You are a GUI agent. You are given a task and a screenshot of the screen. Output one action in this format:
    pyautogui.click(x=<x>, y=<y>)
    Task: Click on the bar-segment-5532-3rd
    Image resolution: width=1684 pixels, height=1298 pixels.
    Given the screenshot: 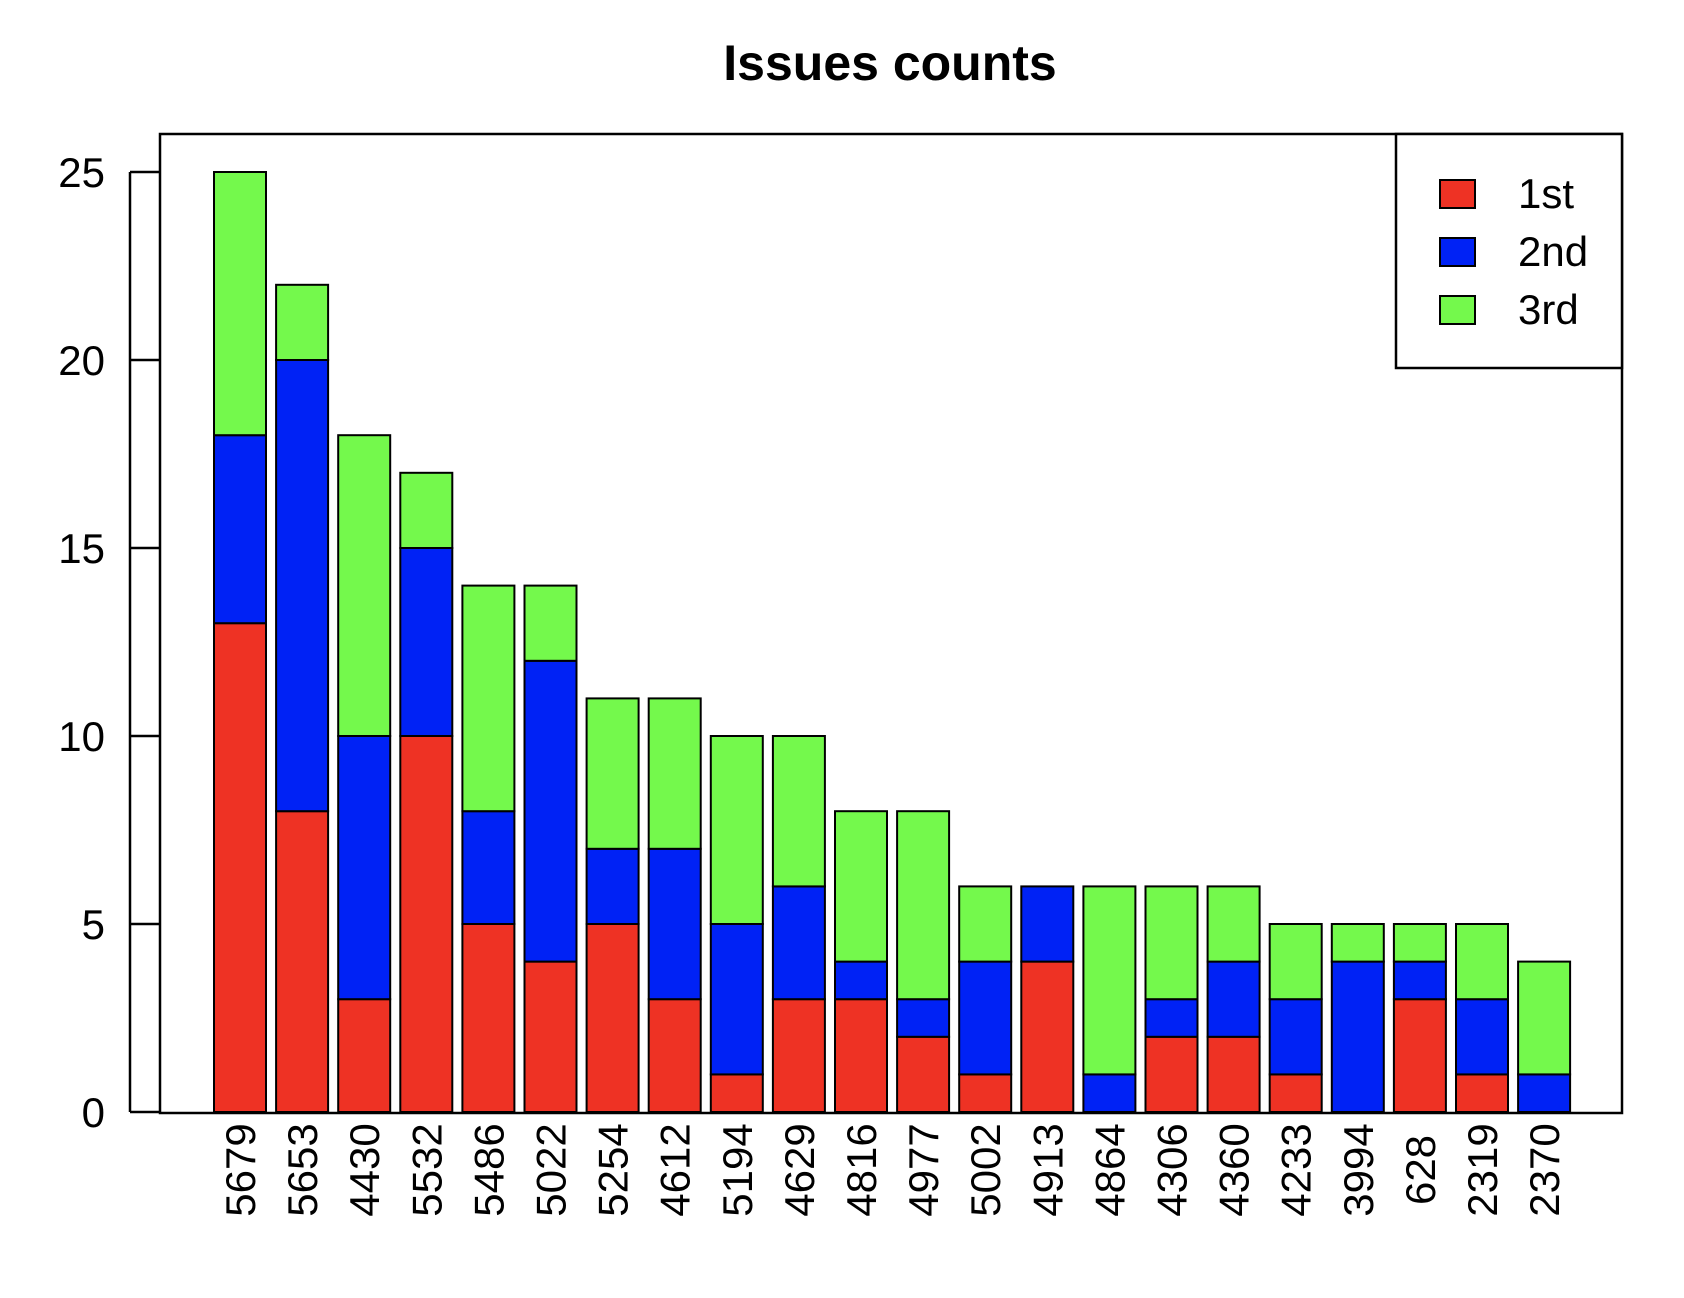 What is the action you would take?
    pyautogui.click(x=426, y=510)
    